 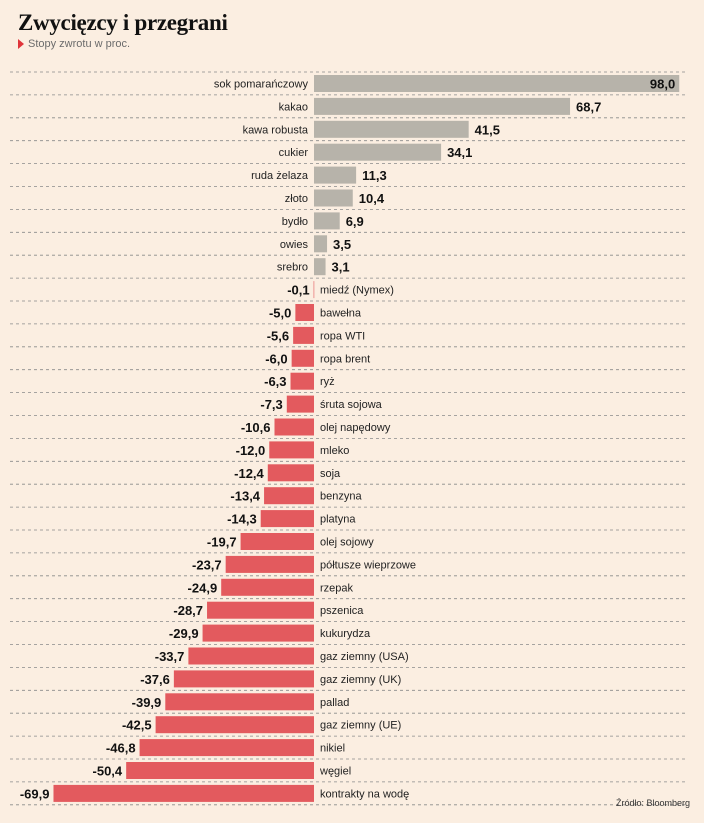 I want to click on value-label: -39,9, so click(x=147, y=702).